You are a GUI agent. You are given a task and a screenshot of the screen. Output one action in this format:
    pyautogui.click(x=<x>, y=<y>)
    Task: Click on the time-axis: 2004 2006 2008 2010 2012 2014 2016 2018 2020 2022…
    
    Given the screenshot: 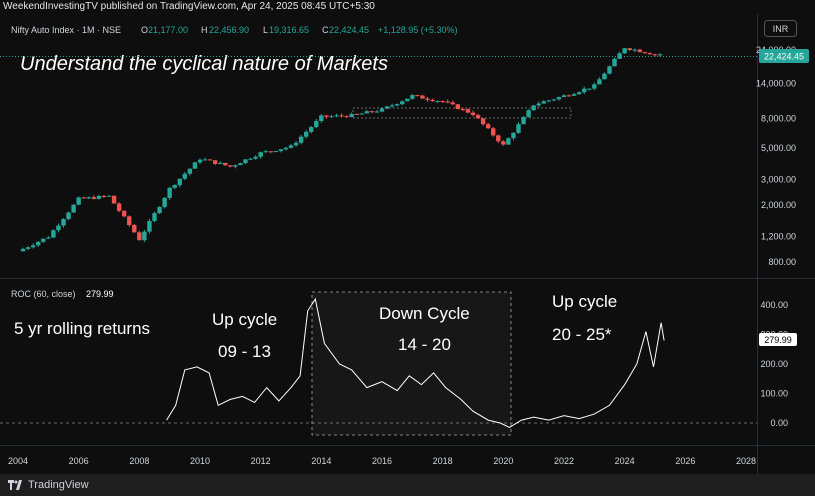 What is the action you would take?
    pyautogui.click(x=382, y=461)
    